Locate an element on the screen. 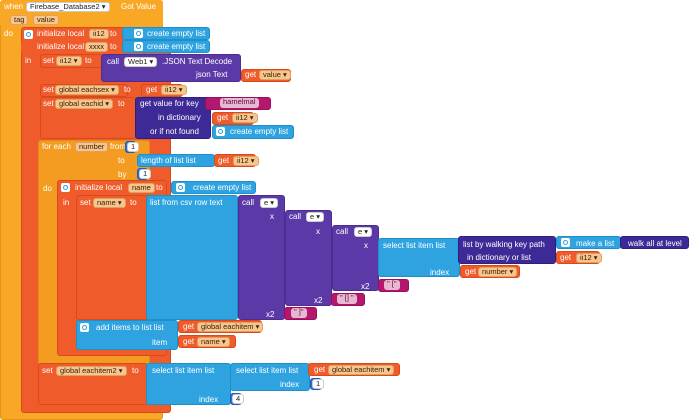 The height and width of the screenshot is (420, 689). event-when-label: when is located at coordinates (14, 6).